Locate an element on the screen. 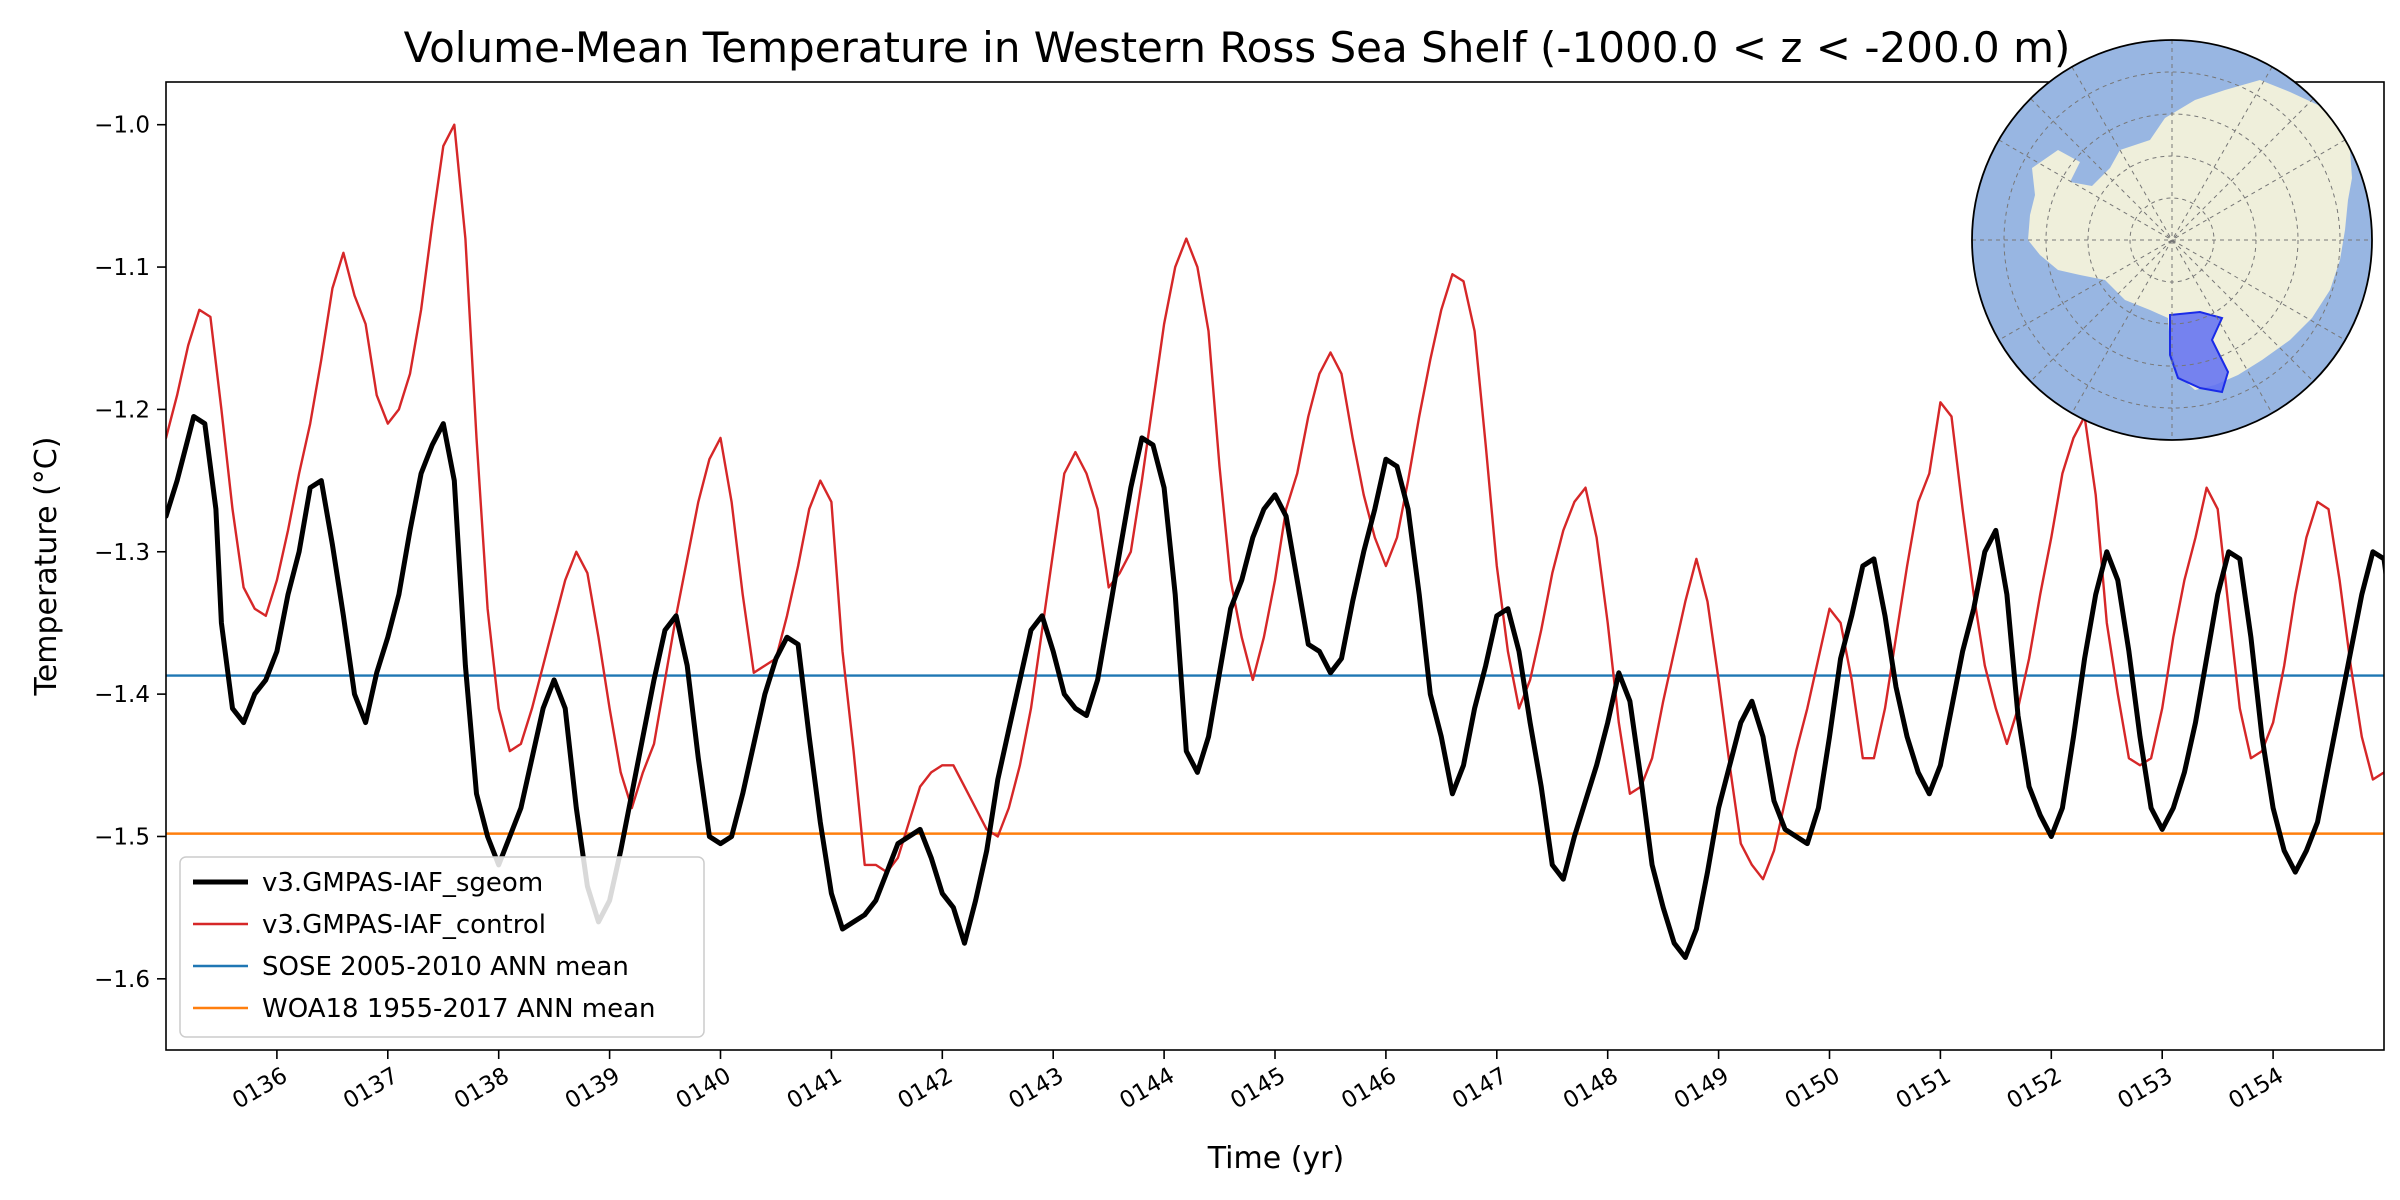 The image size is (2400, 1200). x-tick-label: 0138 is located at coordinates (482, 1089).